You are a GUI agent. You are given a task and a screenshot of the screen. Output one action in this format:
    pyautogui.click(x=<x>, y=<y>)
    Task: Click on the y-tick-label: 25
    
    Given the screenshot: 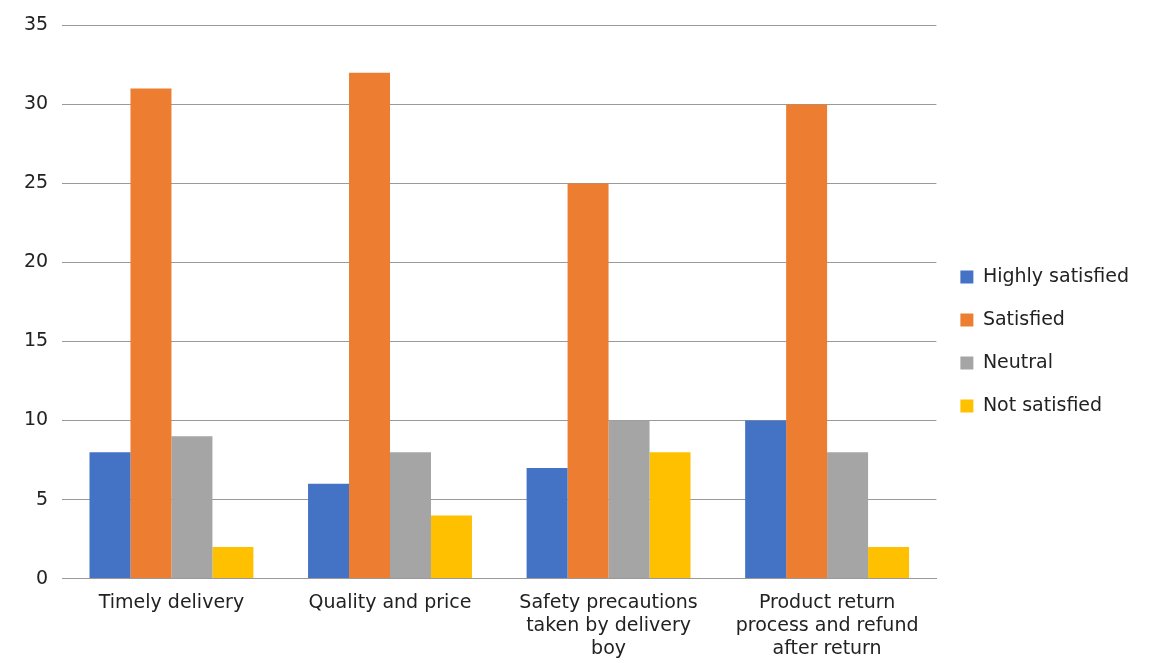 What is the action you would take?
    pyautogui.click(x=36, y=181)
    